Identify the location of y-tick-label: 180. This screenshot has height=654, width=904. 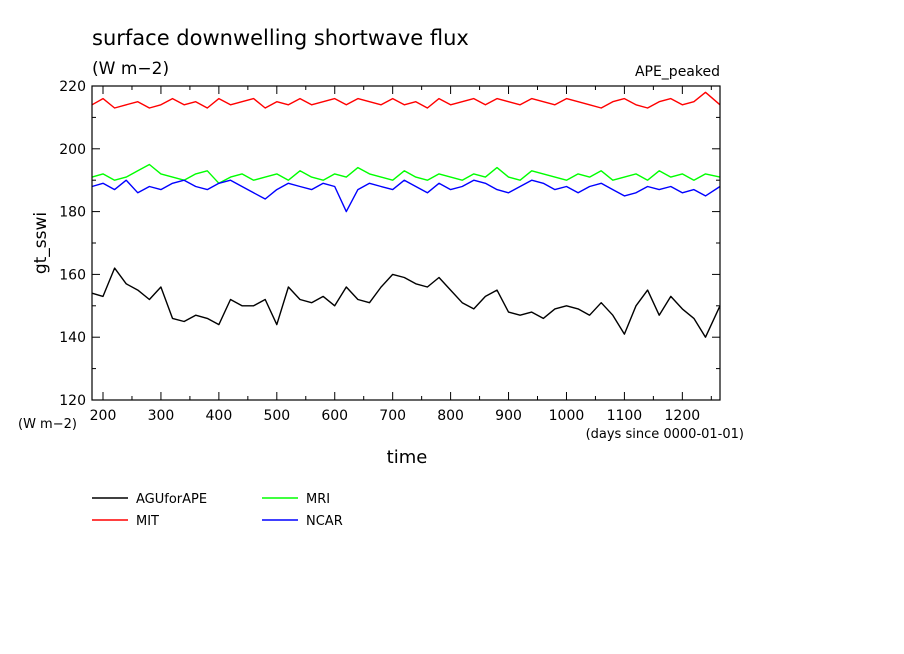
(72, 213).